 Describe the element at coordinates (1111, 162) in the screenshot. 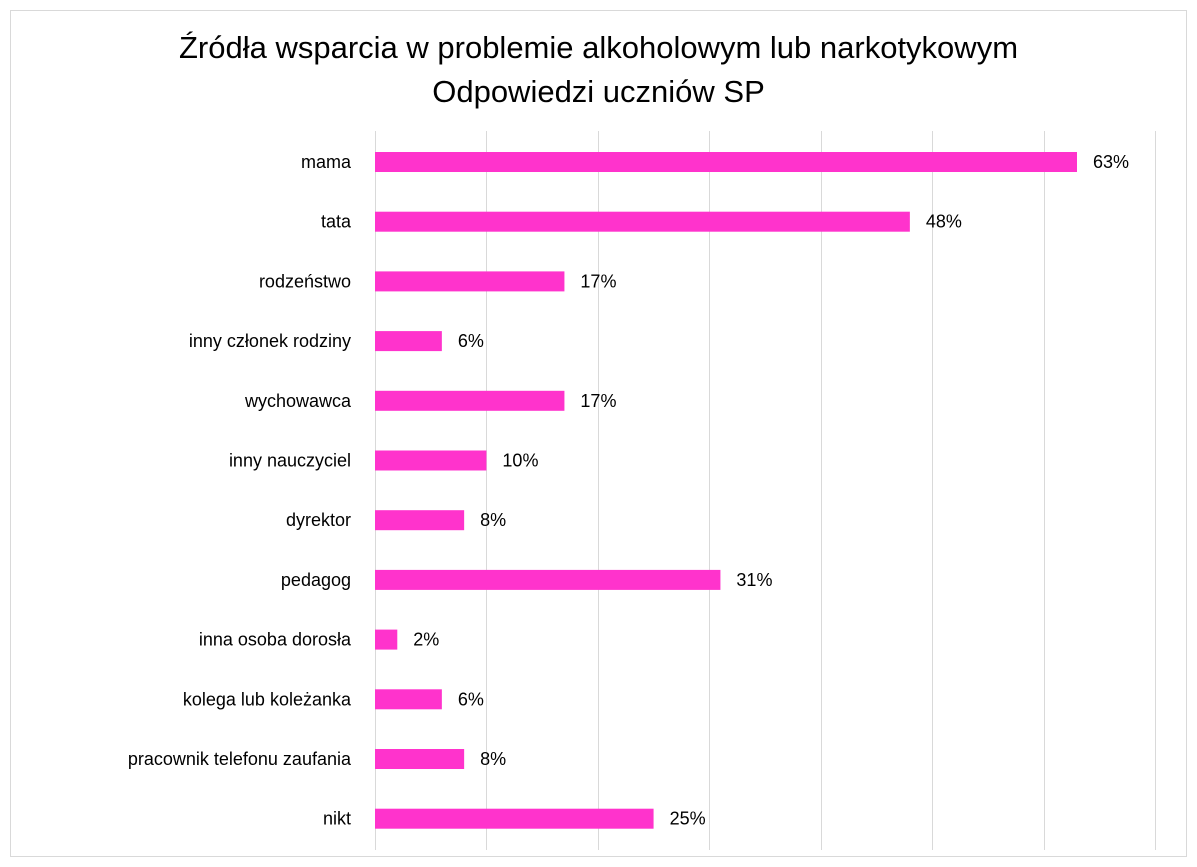

I see `data-label: 63%` at that location.